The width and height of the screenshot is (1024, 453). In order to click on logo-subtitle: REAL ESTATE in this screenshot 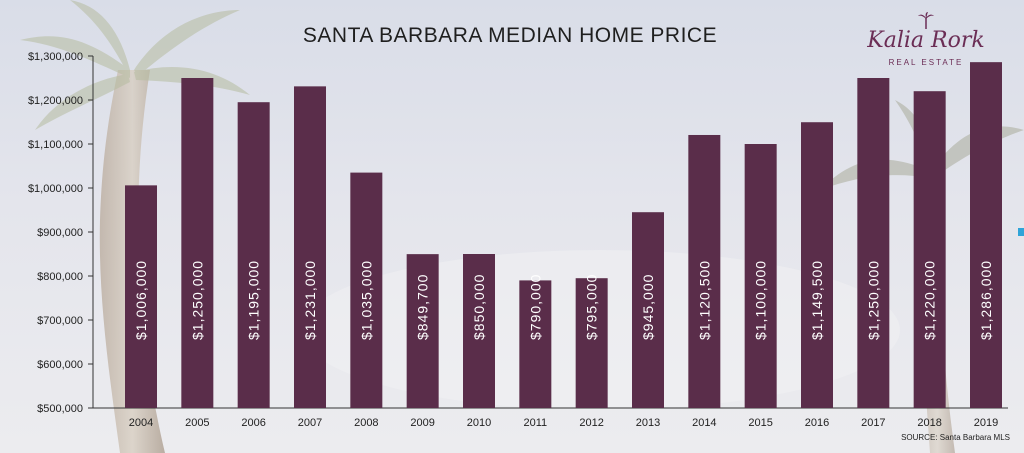, I will do `click(926, 62)`.